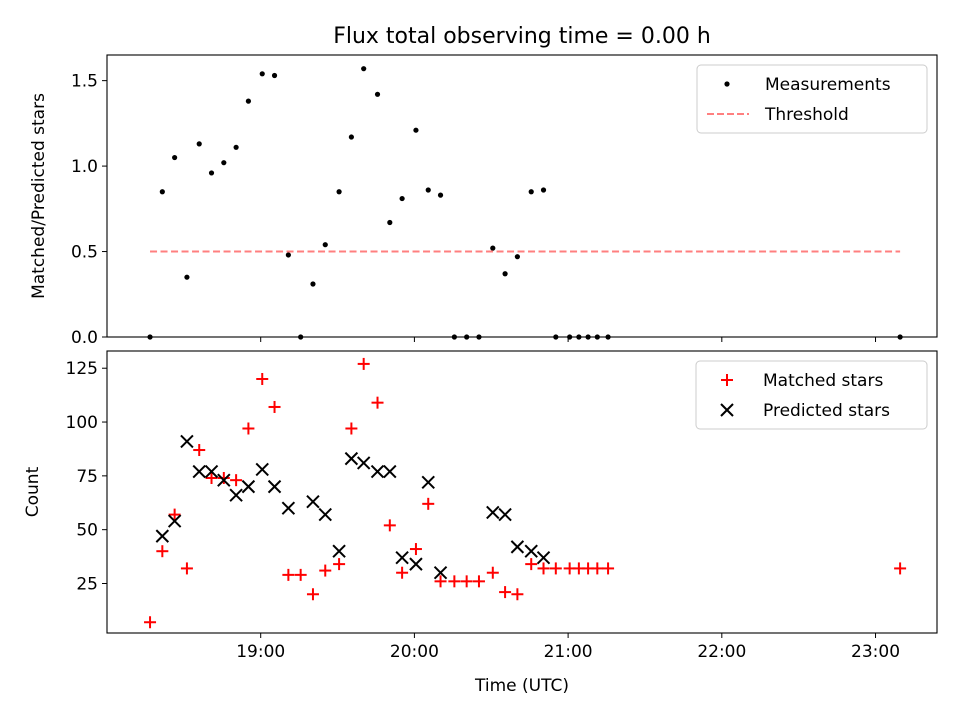 This screenshot has width=960, height=720. What do you see at coordinates (521, 686) in the screenshot?
I see `x-axis-label: Time (UTC)` at bounding box center [521, 686].